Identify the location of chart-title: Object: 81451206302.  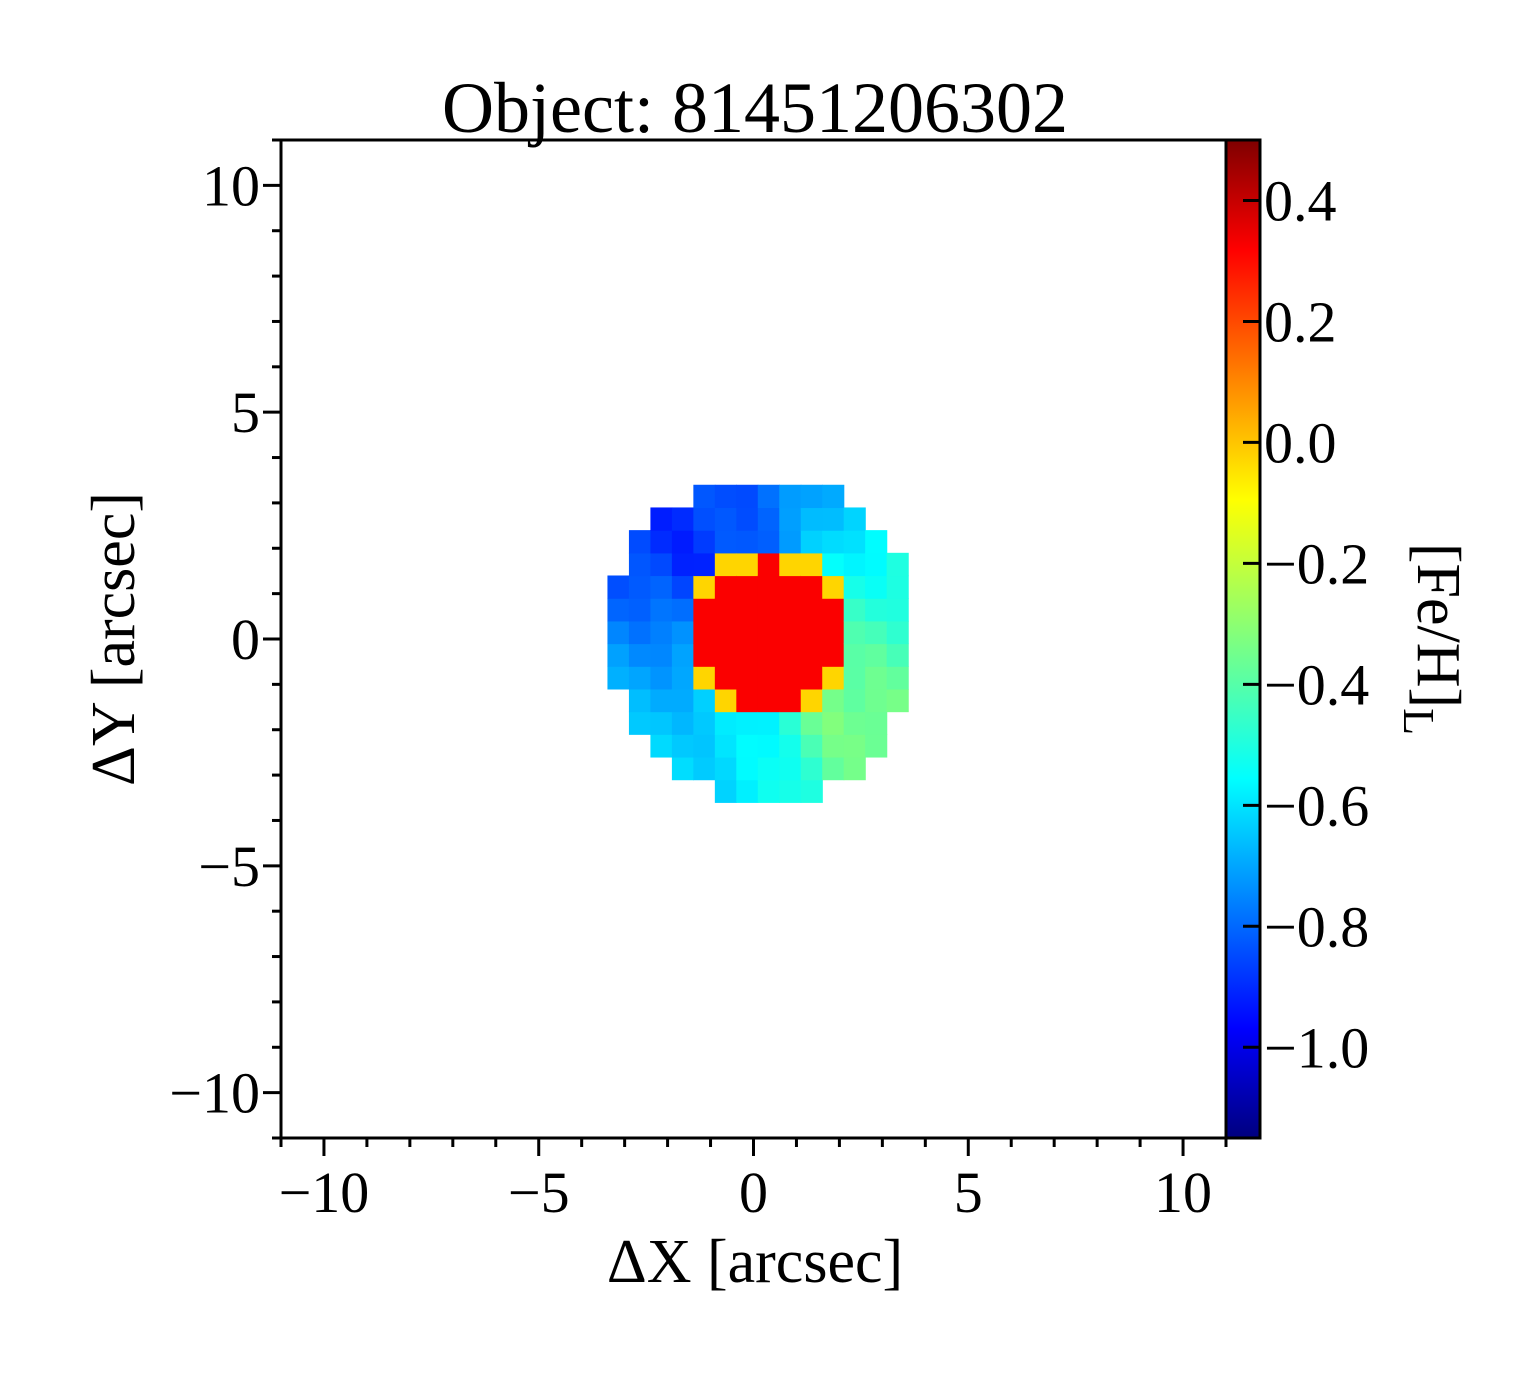
(755, 108).